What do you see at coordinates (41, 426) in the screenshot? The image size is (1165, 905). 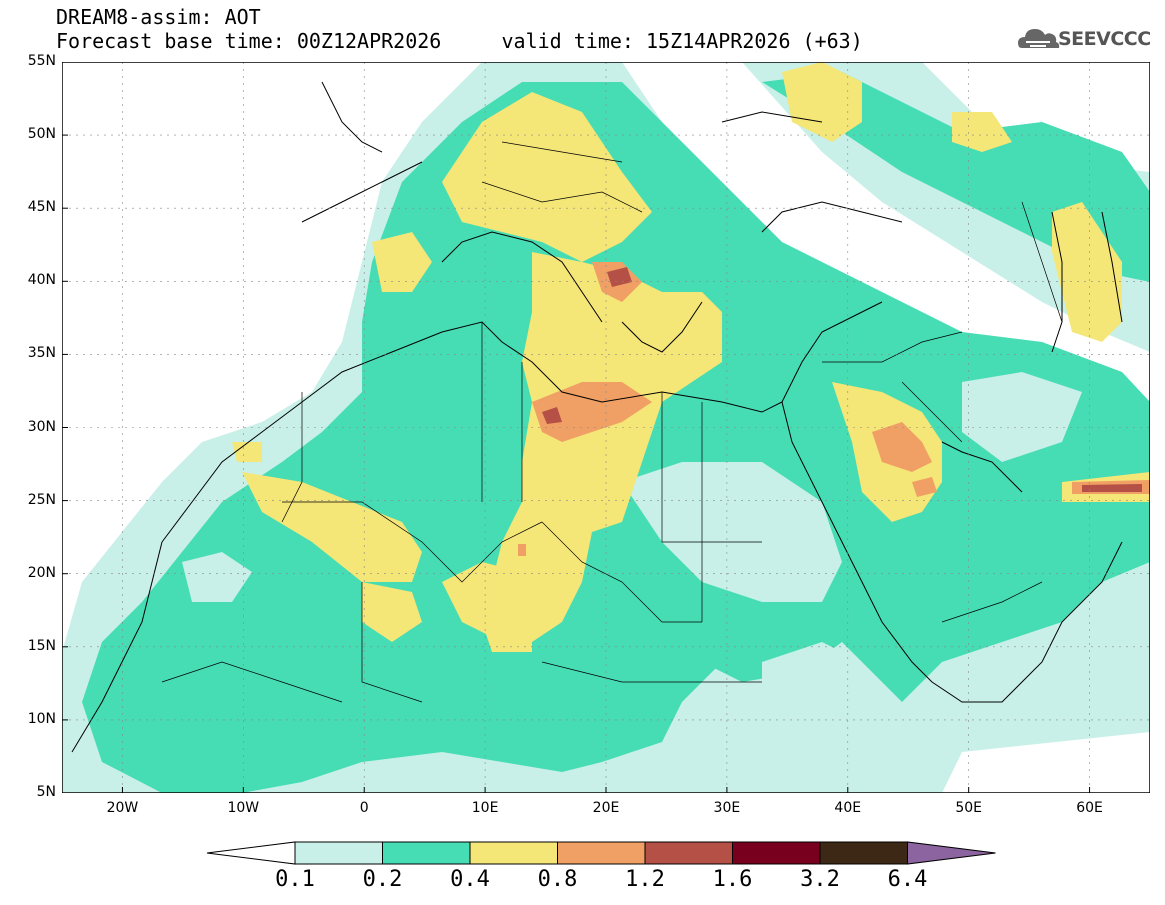 I see `lat-label: 30N` at bounding box center [41, 426].